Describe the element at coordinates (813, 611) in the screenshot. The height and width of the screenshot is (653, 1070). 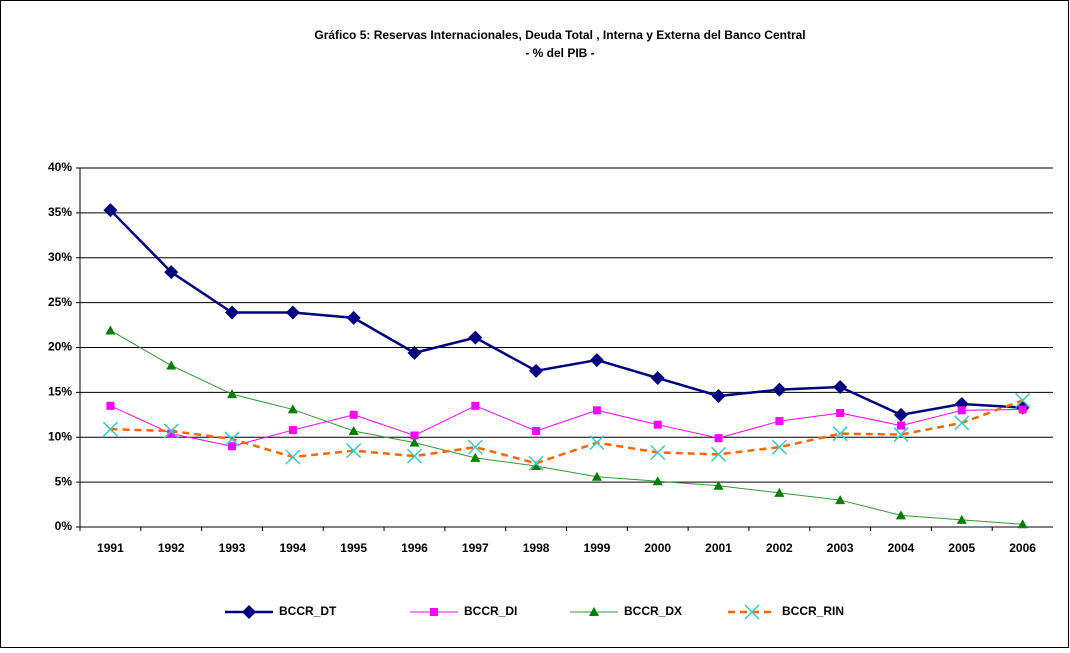
I see `legend-label: BCCR_RIN` at that location.